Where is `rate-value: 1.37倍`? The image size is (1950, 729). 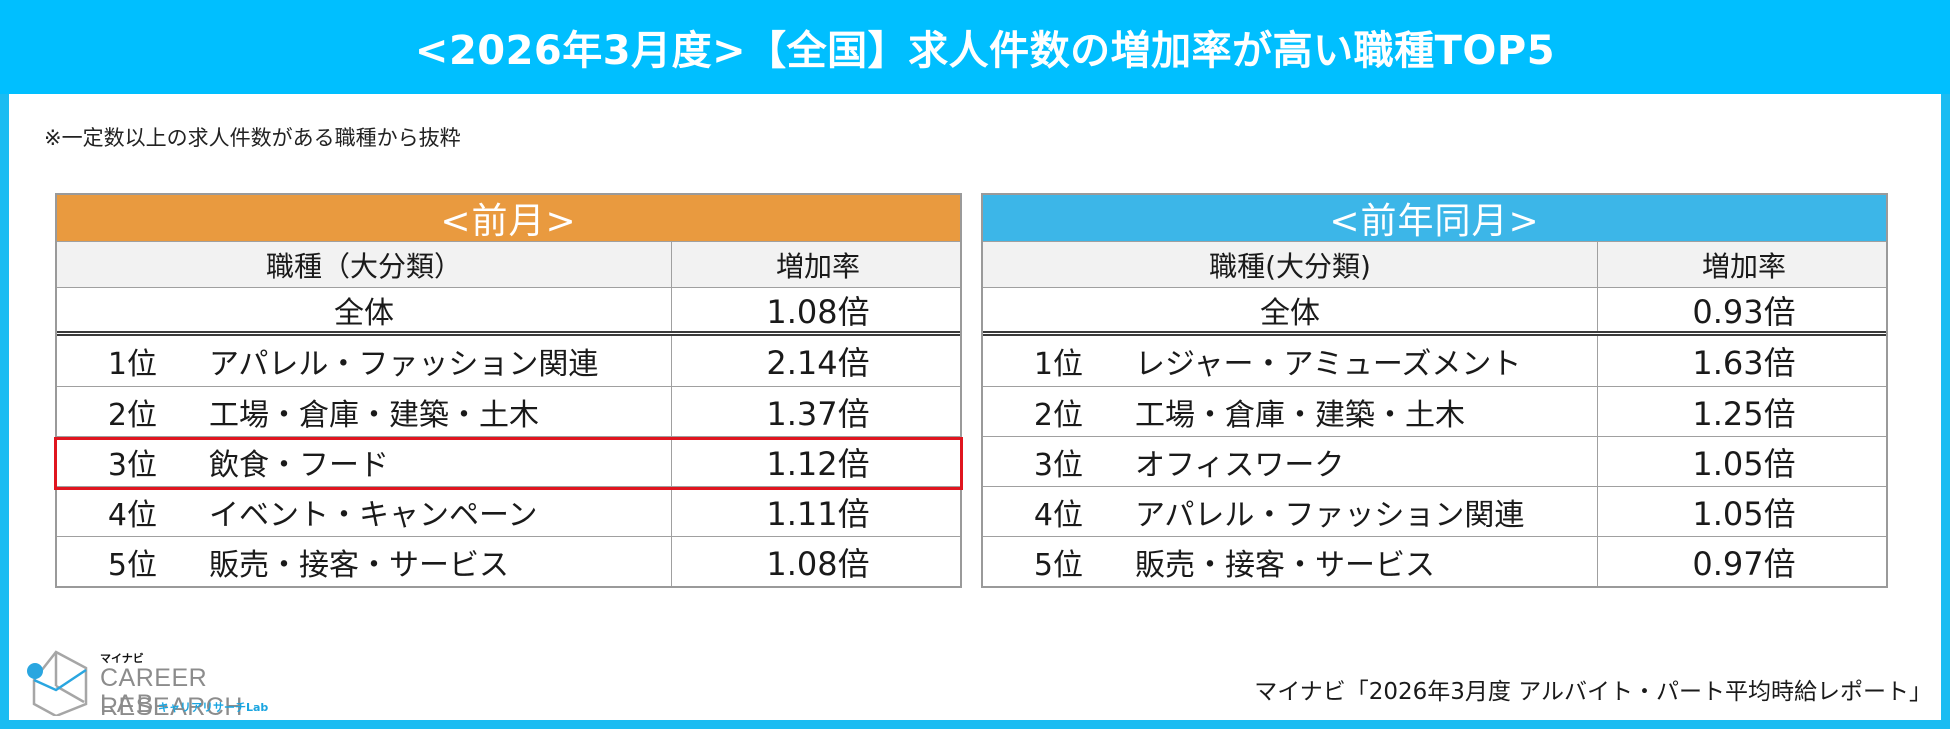 rate-value: 1.37倍 is located at coordinates (818, 413).